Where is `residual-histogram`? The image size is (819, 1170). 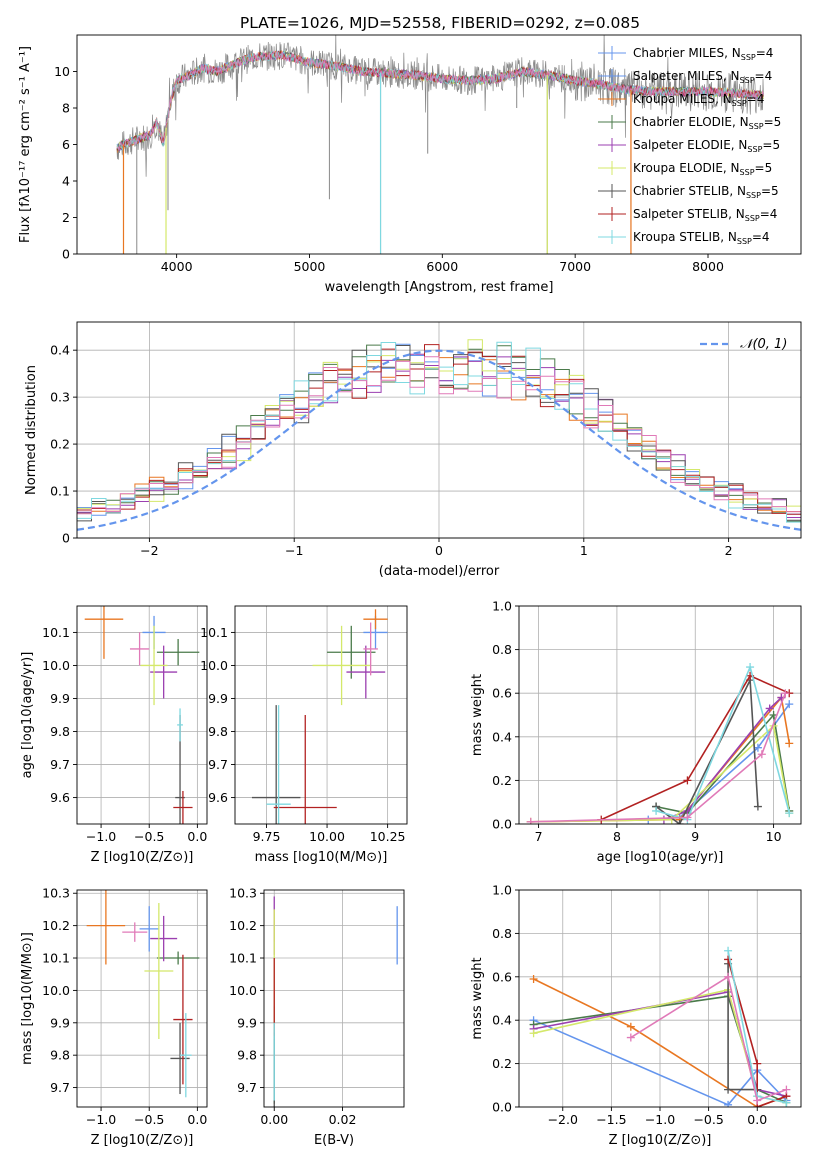
residual-histogram is located at coordinates (439, 435).